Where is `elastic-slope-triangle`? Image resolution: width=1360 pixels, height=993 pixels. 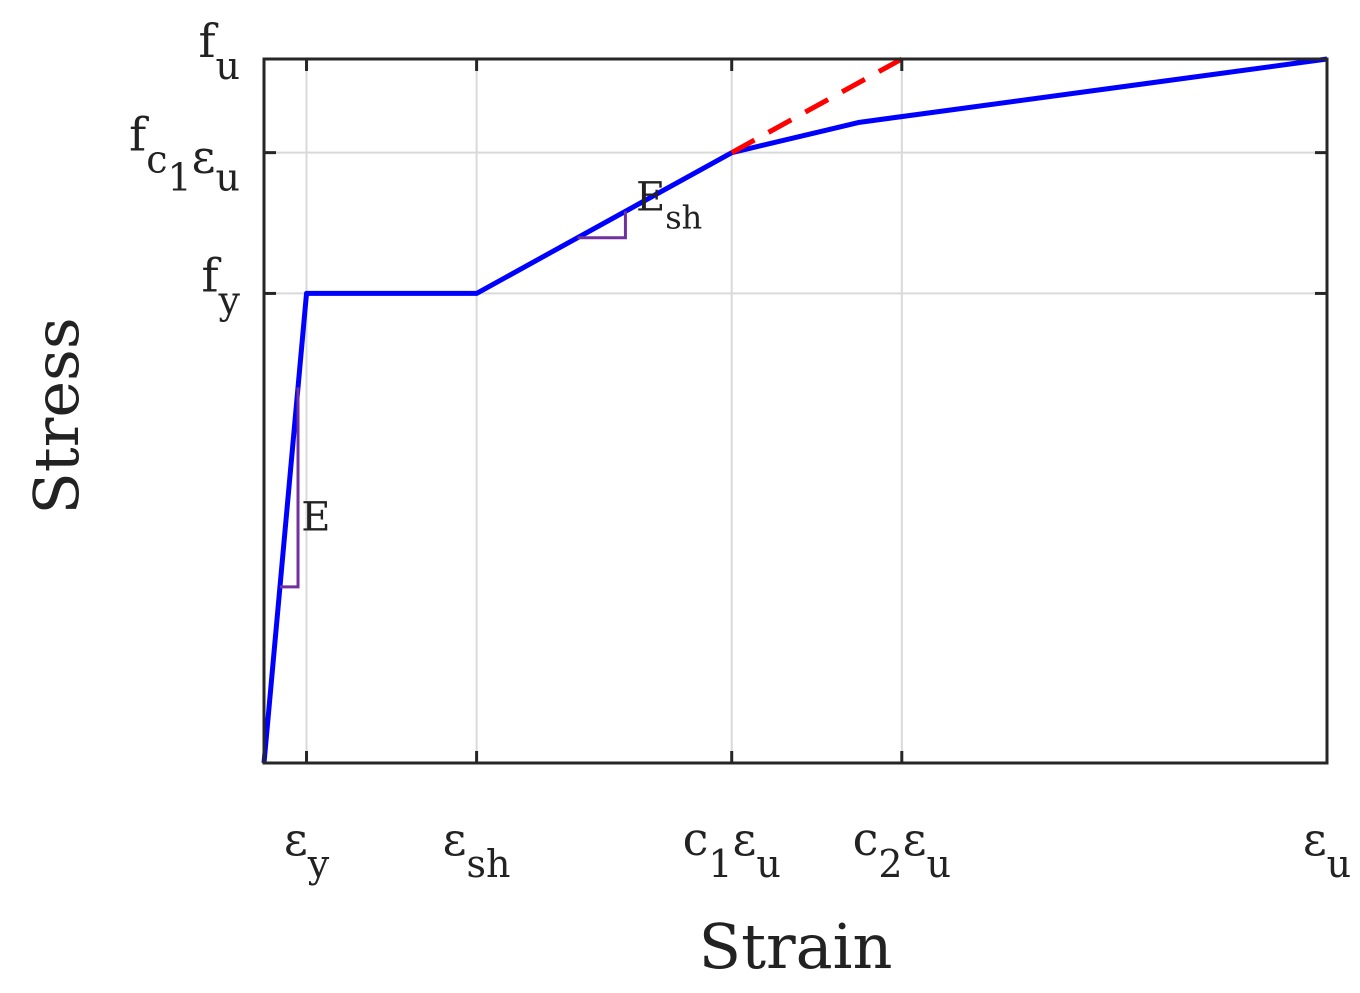
elastic-slope-triangle is located at coordinates (289, 488).